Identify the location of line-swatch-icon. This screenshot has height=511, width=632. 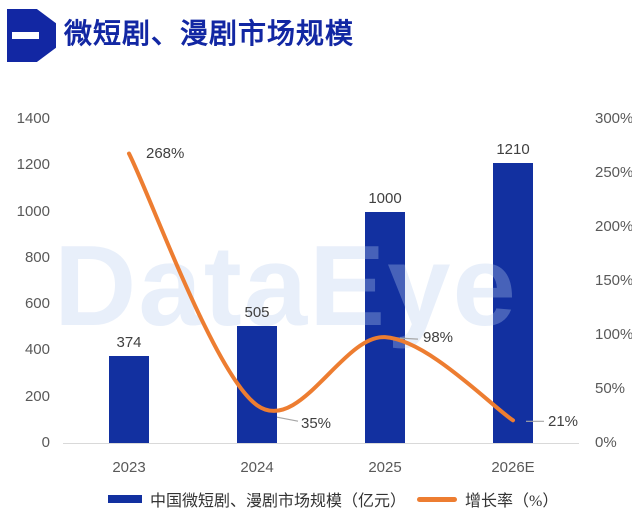
(437, 499).